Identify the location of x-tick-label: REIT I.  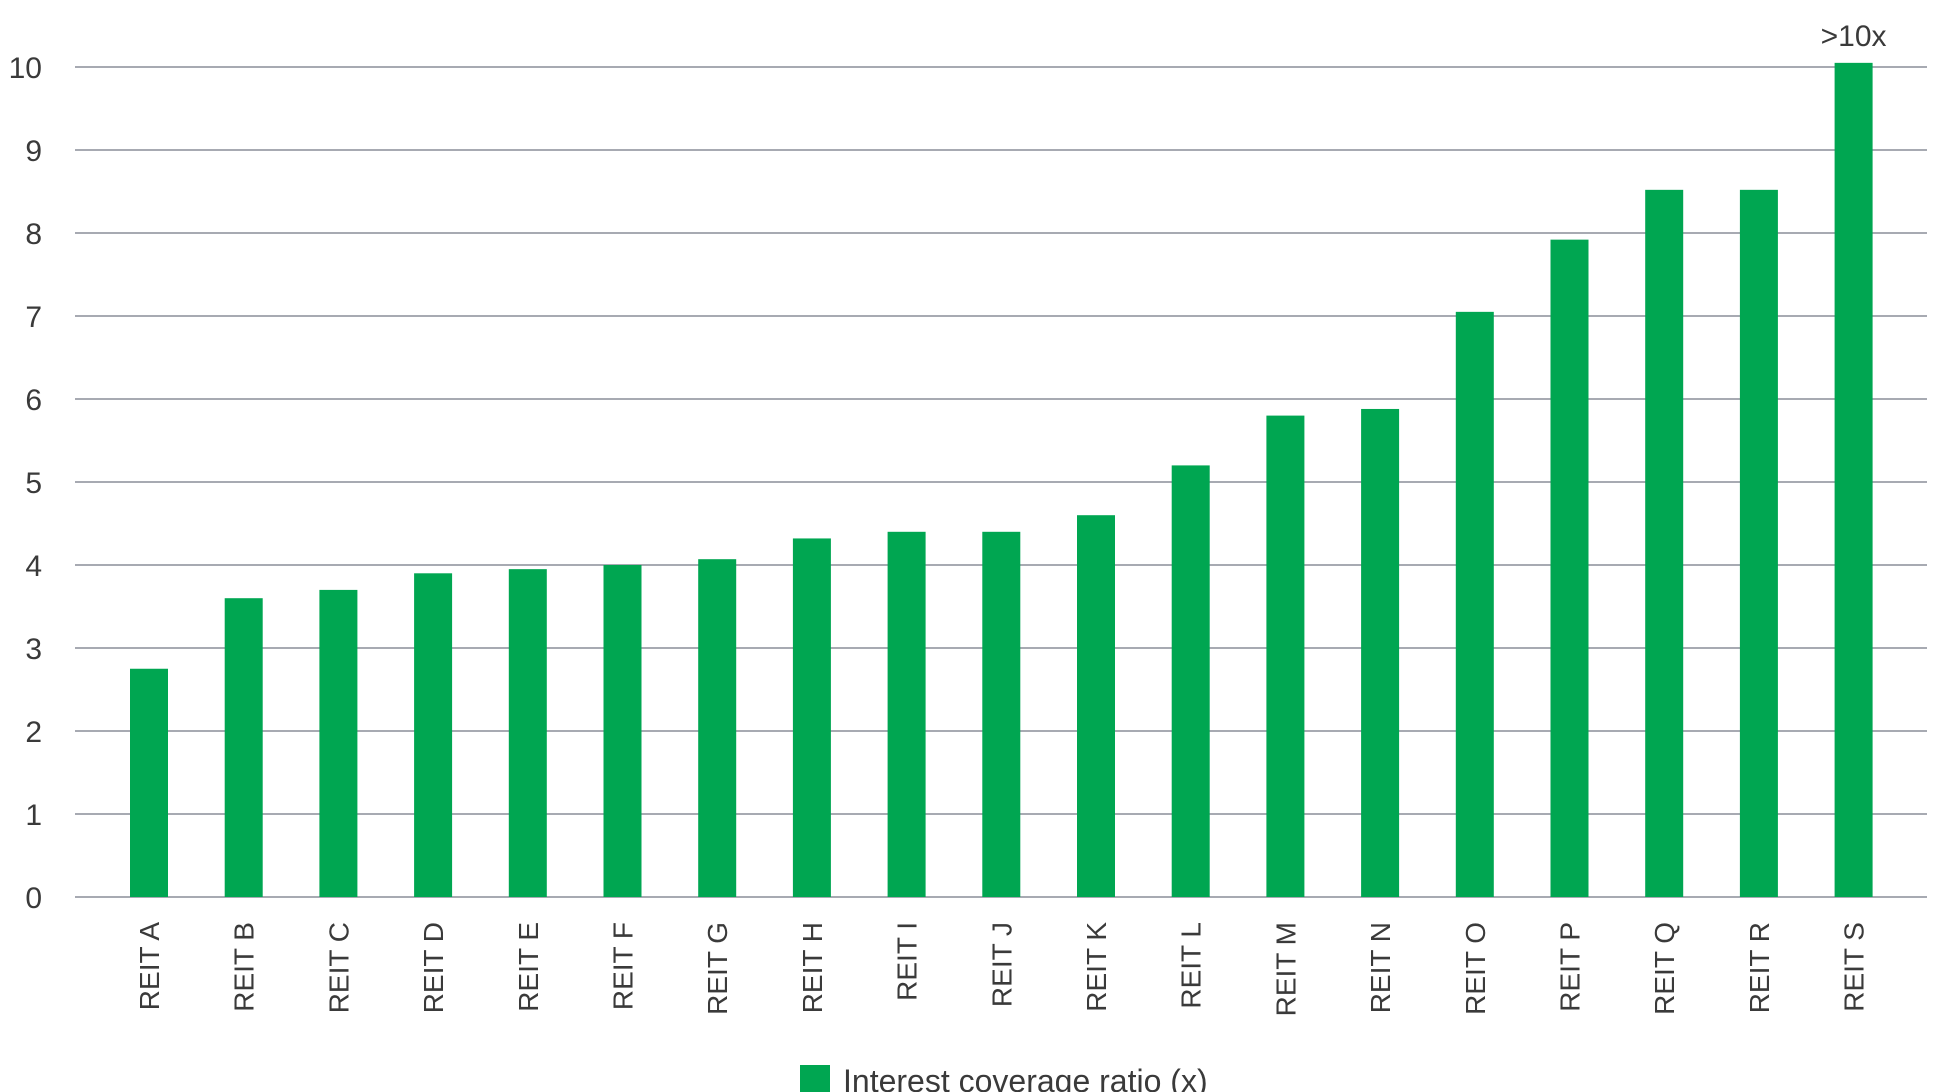
(907, 961).